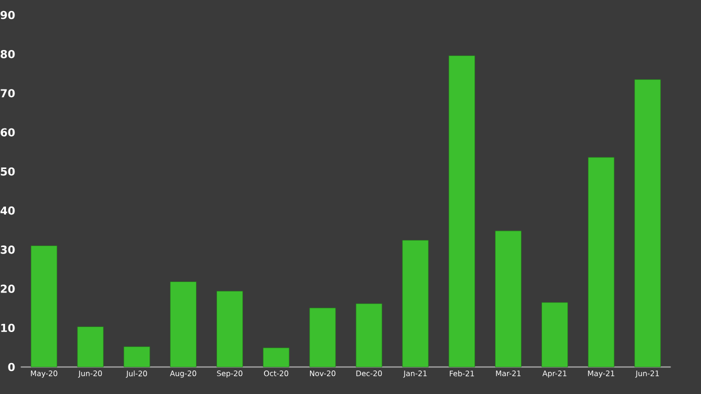 The image size is (701, 394). I want to click on y-tick-label: 10, so click(8, 328).